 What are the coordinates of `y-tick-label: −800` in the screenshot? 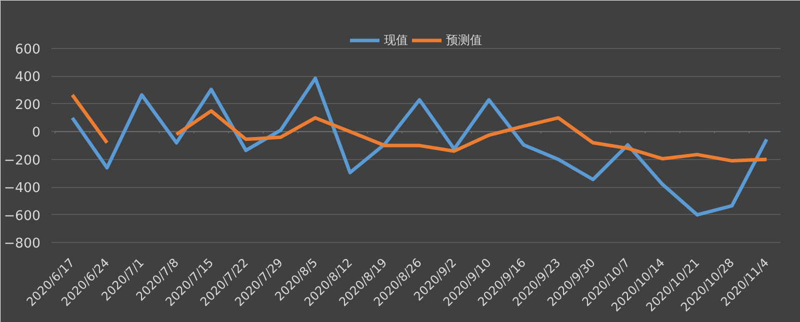 It's located at (22, 244).